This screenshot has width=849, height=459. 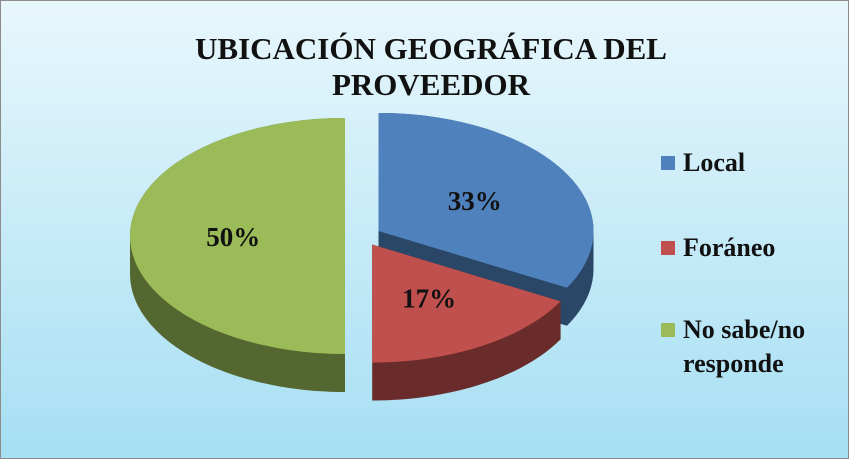 What do you see at coordinates (714, 162) in the screenshot?
I see `legend-label: Local` at bounding box center [714, 162].